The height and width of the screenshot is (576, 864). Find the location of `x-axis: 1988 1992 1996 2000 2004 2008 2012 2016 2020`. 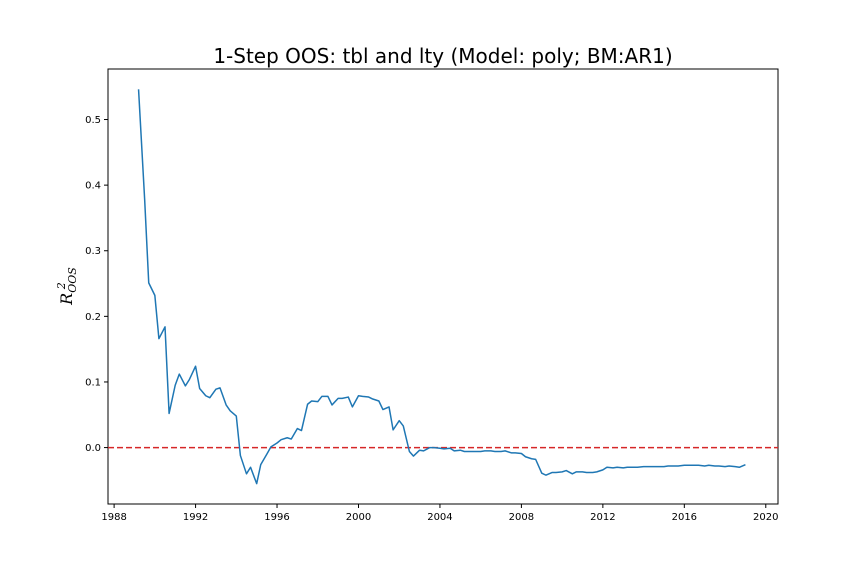

x-axis: 1988 1992 1996 2000 2004 2008 2012 2016 2020 is located at coordinates (440, 513).